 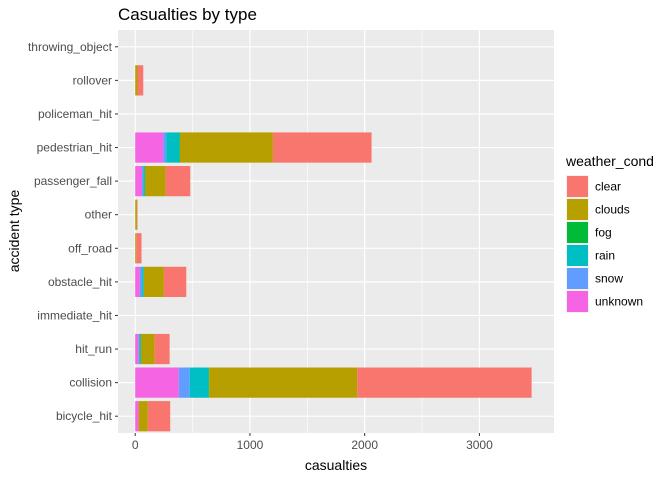 I want to click on bar-rollover-clouds, so click(x=136, y=80).